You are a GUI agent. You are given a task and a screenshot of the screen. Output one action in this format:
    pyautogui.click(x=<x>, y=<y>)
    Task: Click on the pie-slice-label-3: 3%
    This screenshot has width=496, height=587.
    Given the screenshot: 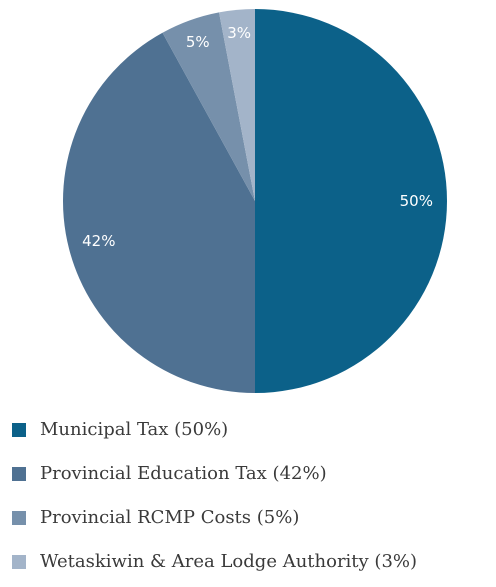 What is the action you would take?
    pyautogui.click(x=239, y=33)
    